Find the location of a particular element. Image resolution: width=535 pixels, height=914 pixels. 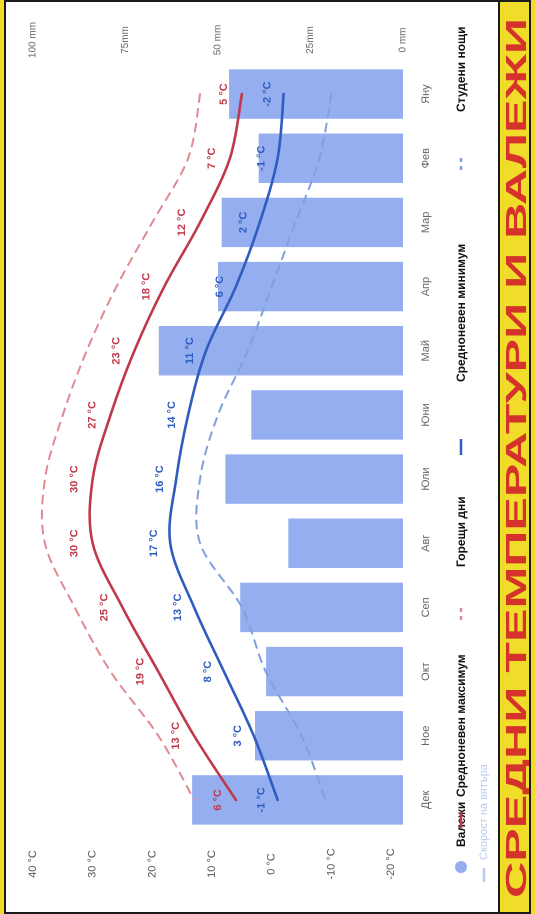

chart-title-group: СРЕДНИ ТЕМПЕРАТУРИ И ВАЛЕЖИ is located at coordinates (515, 458).